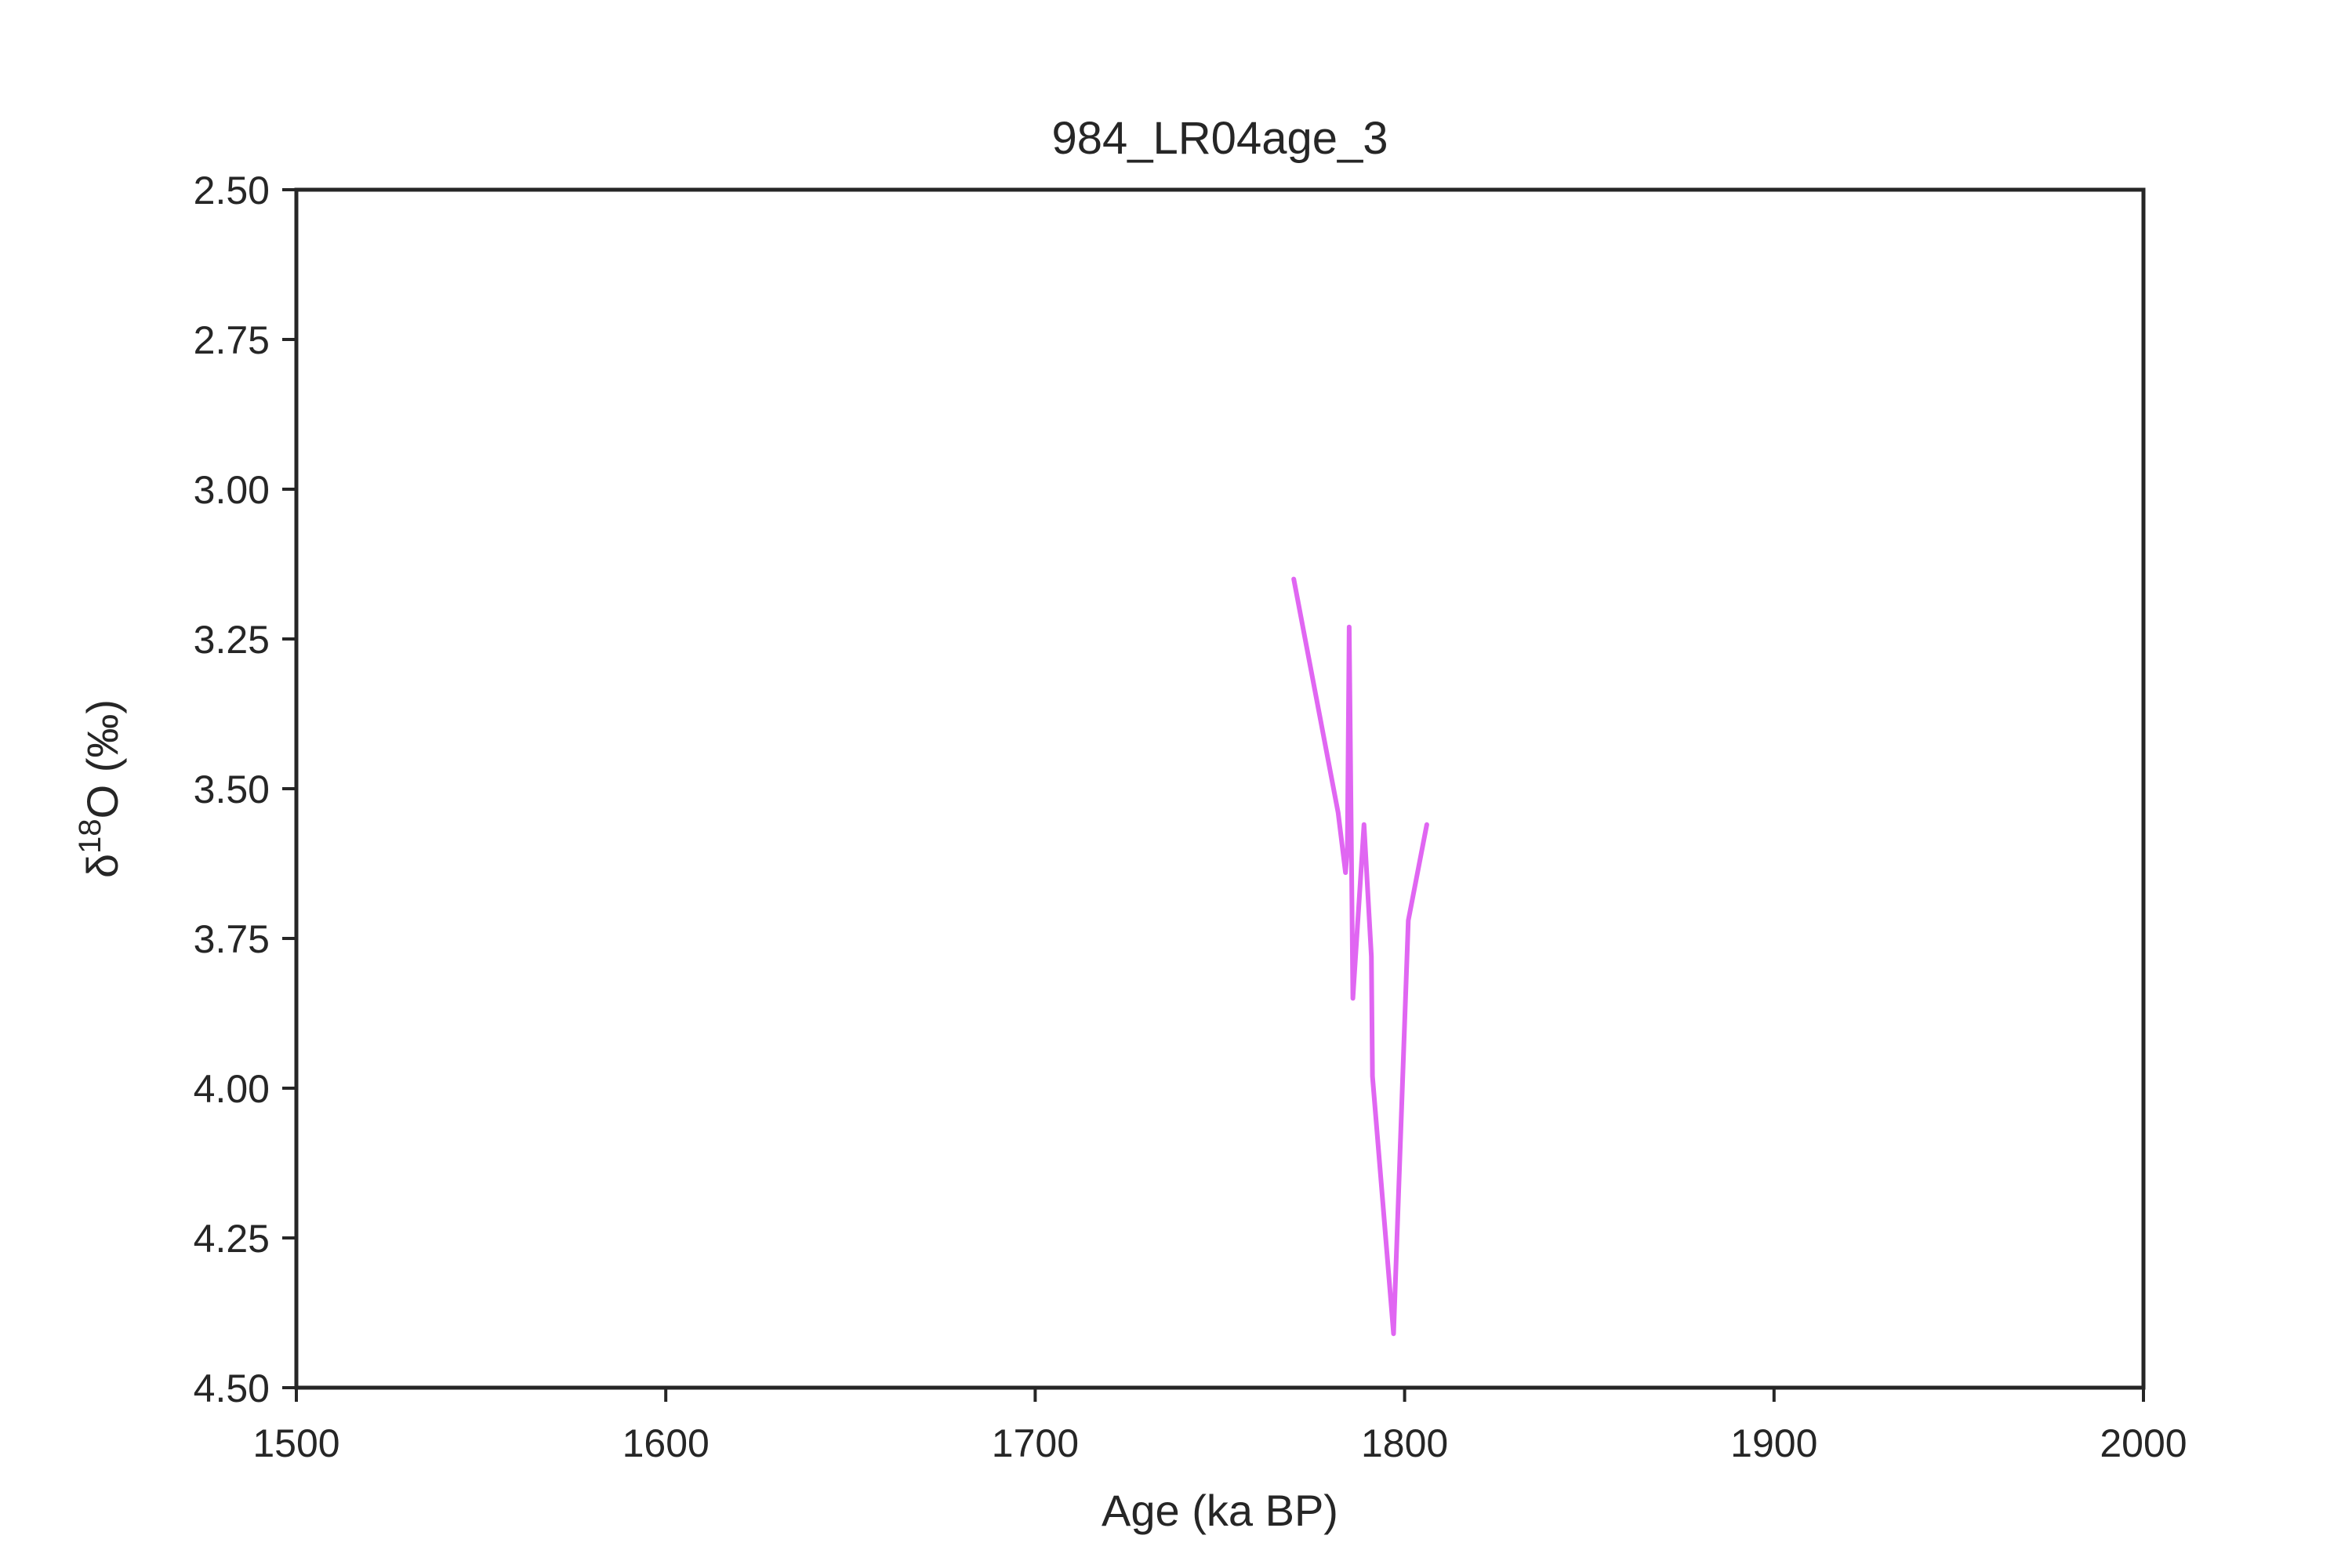 The image size is (2352, 1568). Describe the element at coordinates (1220, 1510) in the screenshot. I see `x-axis-label: Age (ka BP)` at that location.